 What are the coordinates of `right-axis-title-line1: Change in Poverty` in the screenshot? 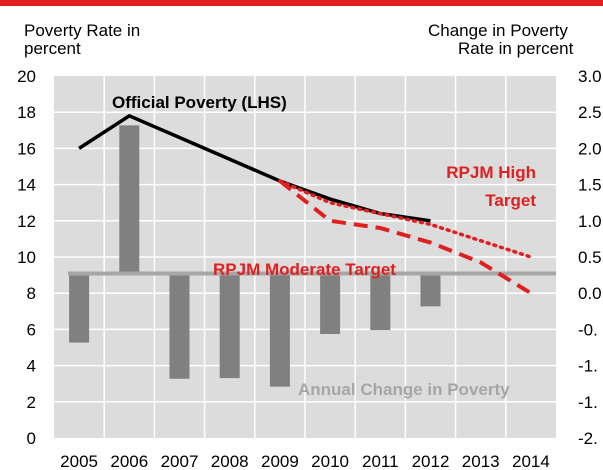 It's located at (498, 30).